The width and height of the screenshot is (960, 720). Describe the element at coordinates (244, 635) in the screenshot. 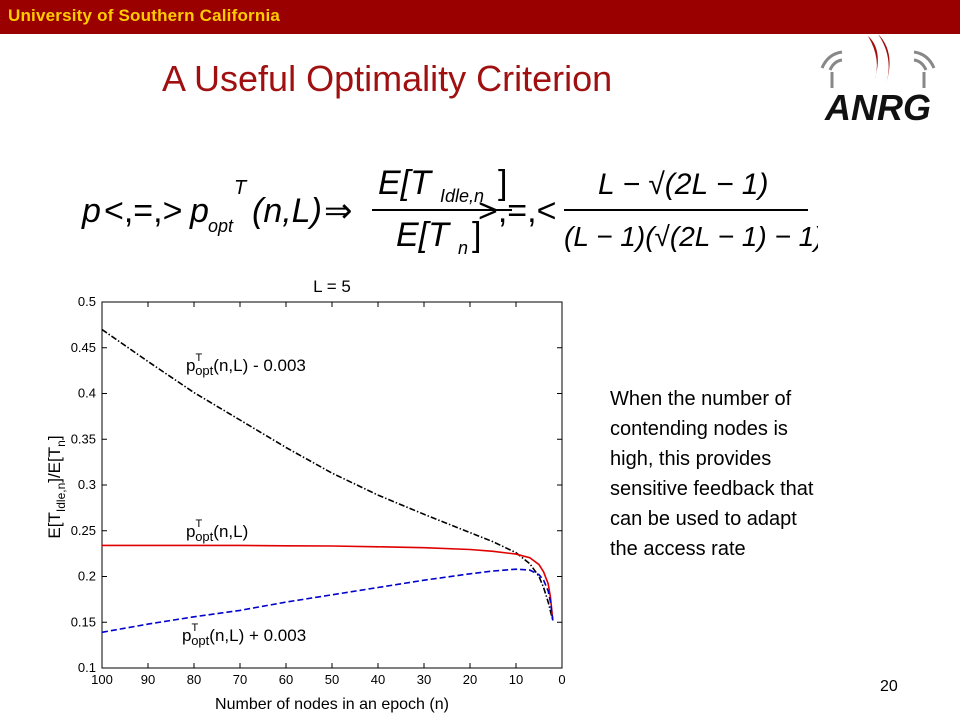

I see `series-label-2: pT opt(n,L) + 0.003` at that location.